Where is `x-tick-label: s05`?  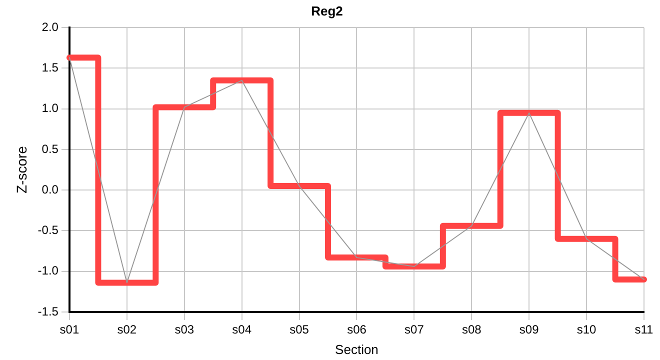
x-tick-label: s05 is located at coordinates (300, 329).